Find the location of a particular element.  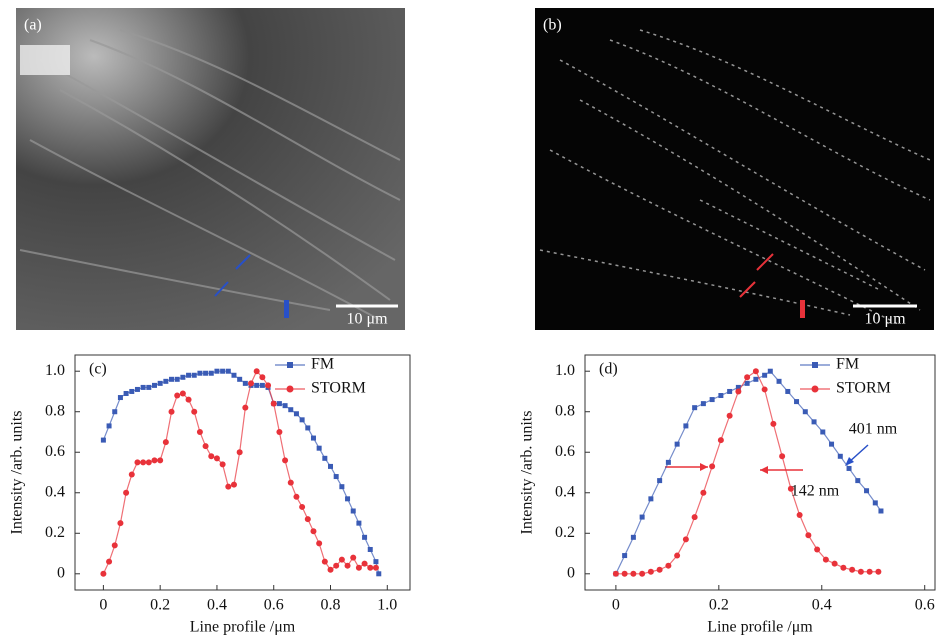

panel-label: (d) is located at coordinates (608, 369).